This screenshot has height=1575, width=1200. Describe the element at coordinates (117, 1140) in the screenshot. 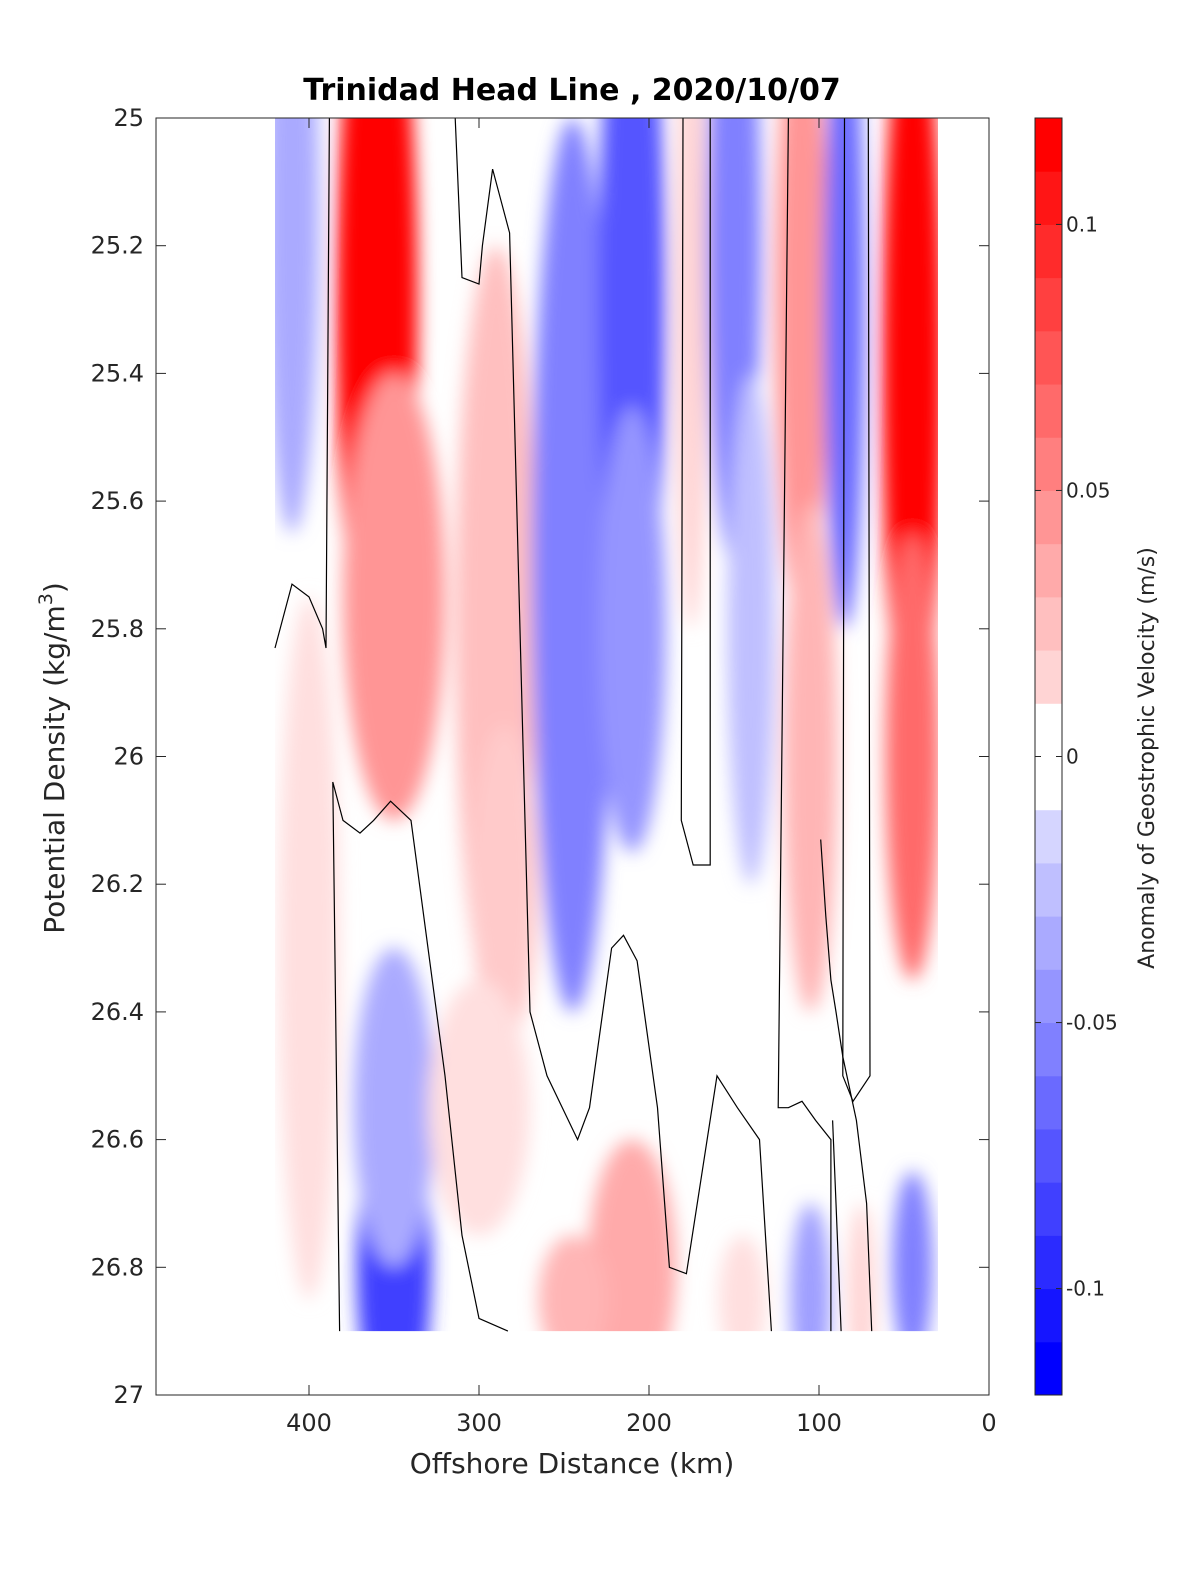

I see `y-tick-label: 26.6` at that location.